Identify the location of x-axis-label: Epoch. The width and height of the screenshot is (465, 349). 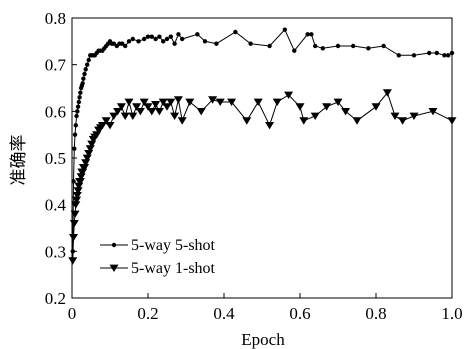
(263, 339).